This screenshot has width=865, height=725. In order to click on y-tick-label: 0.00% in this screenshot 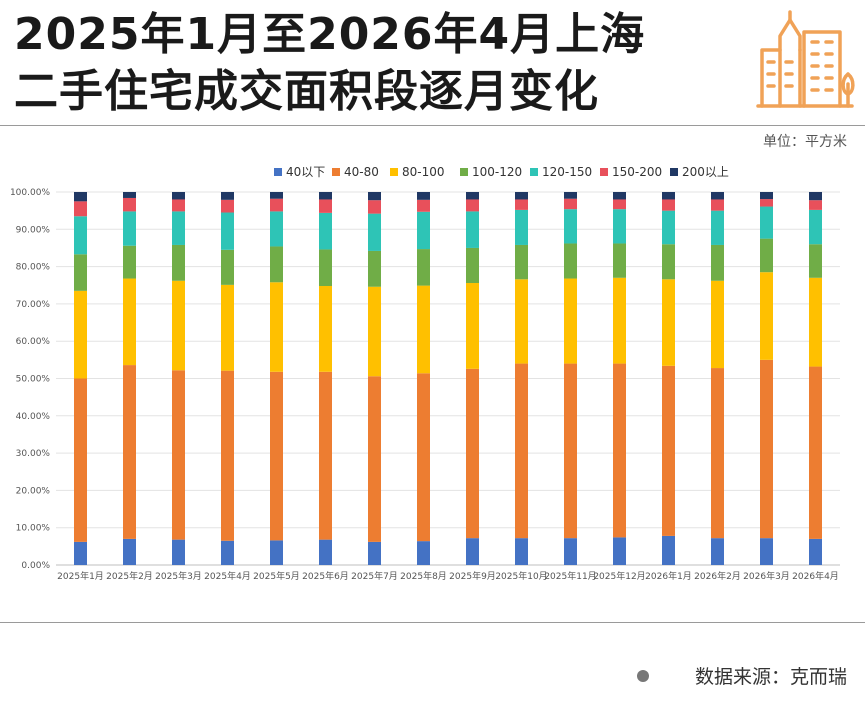, I will do `click(35, 566)`.